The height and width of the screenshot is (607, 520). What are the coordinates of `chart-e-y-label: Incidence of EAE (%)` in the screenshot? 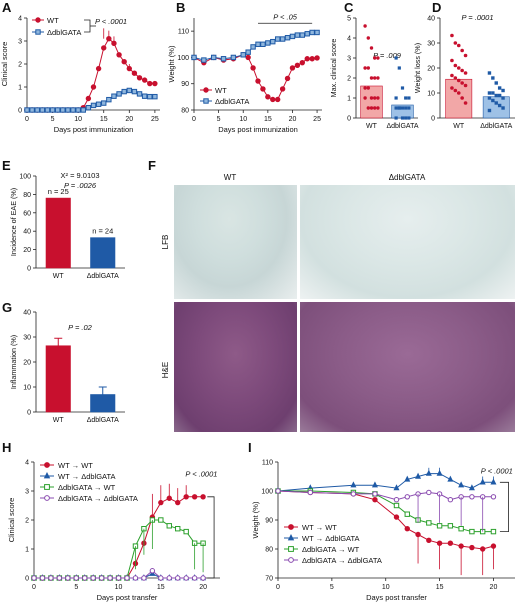 It's located at (13, 222).